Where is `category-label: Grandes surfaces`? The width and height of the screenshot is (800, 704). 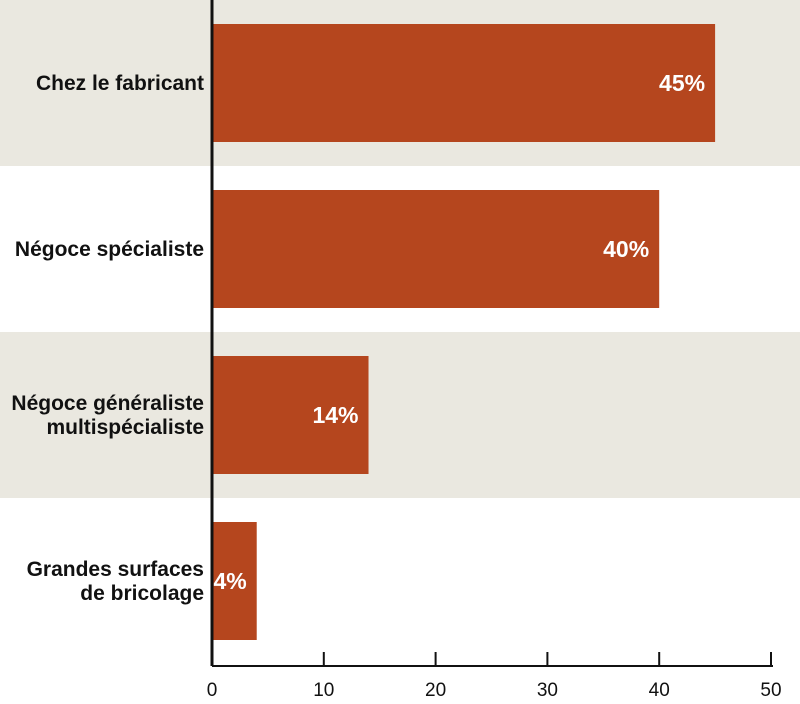
category-label: Grandes surfaces is located at coordinates (115, 569).